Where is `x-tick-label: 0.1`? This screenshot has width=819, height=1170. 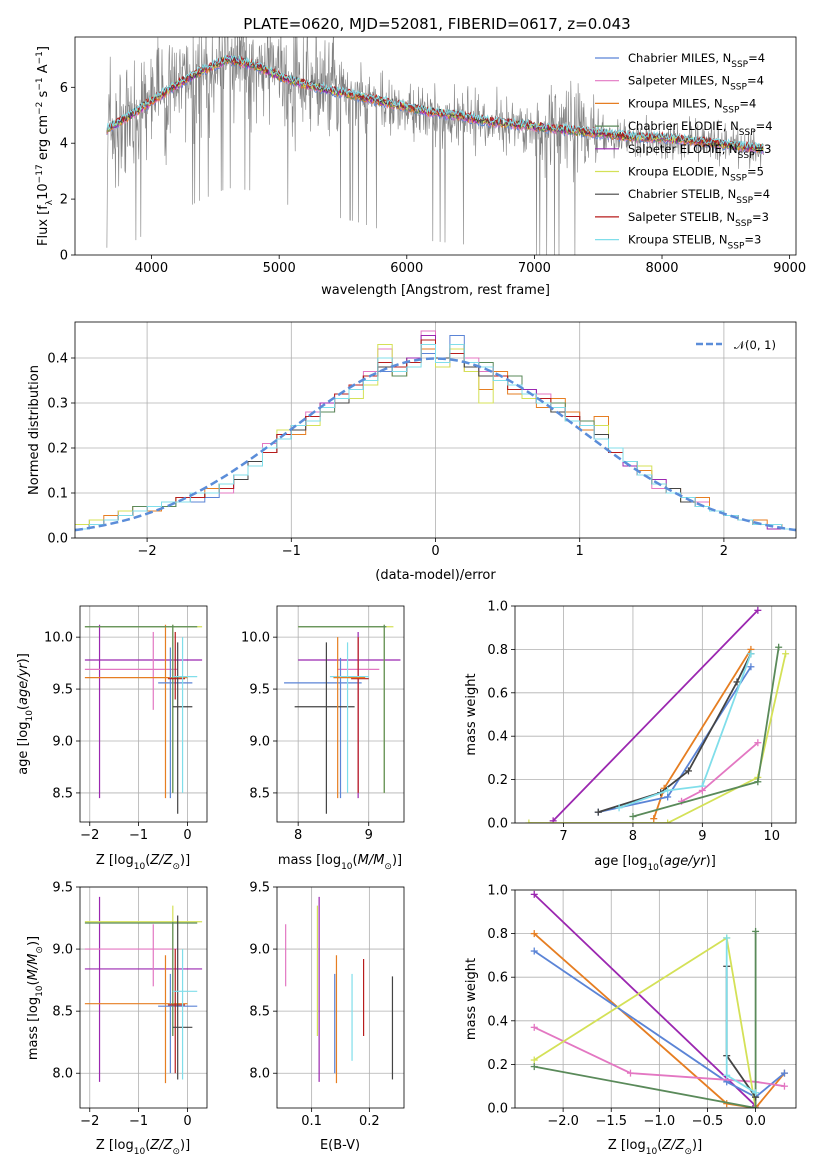
x-tick-label: 0.1 is located at coordinates (311, 1121).